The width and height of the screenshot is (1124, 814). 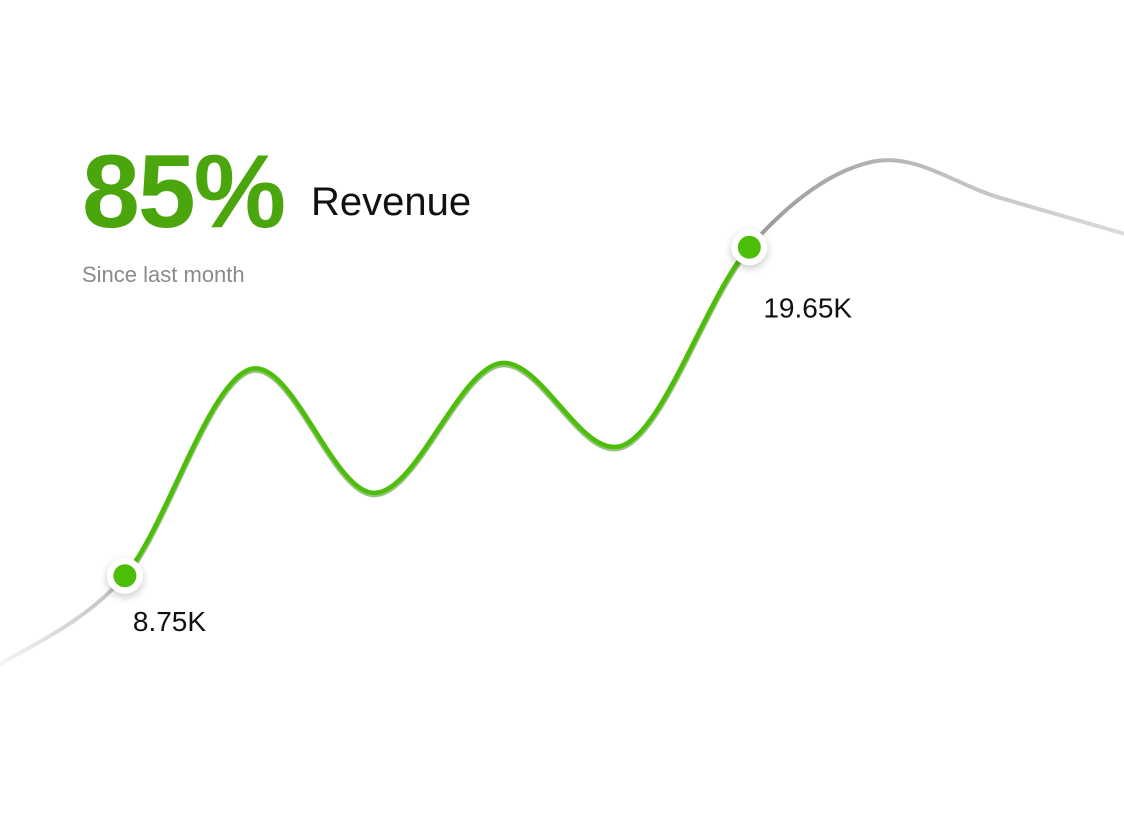 What do you see at coordinates (391, 202) in the screenshot?
I see `kpi-label: Revenue` at bounding box center [391, 202].